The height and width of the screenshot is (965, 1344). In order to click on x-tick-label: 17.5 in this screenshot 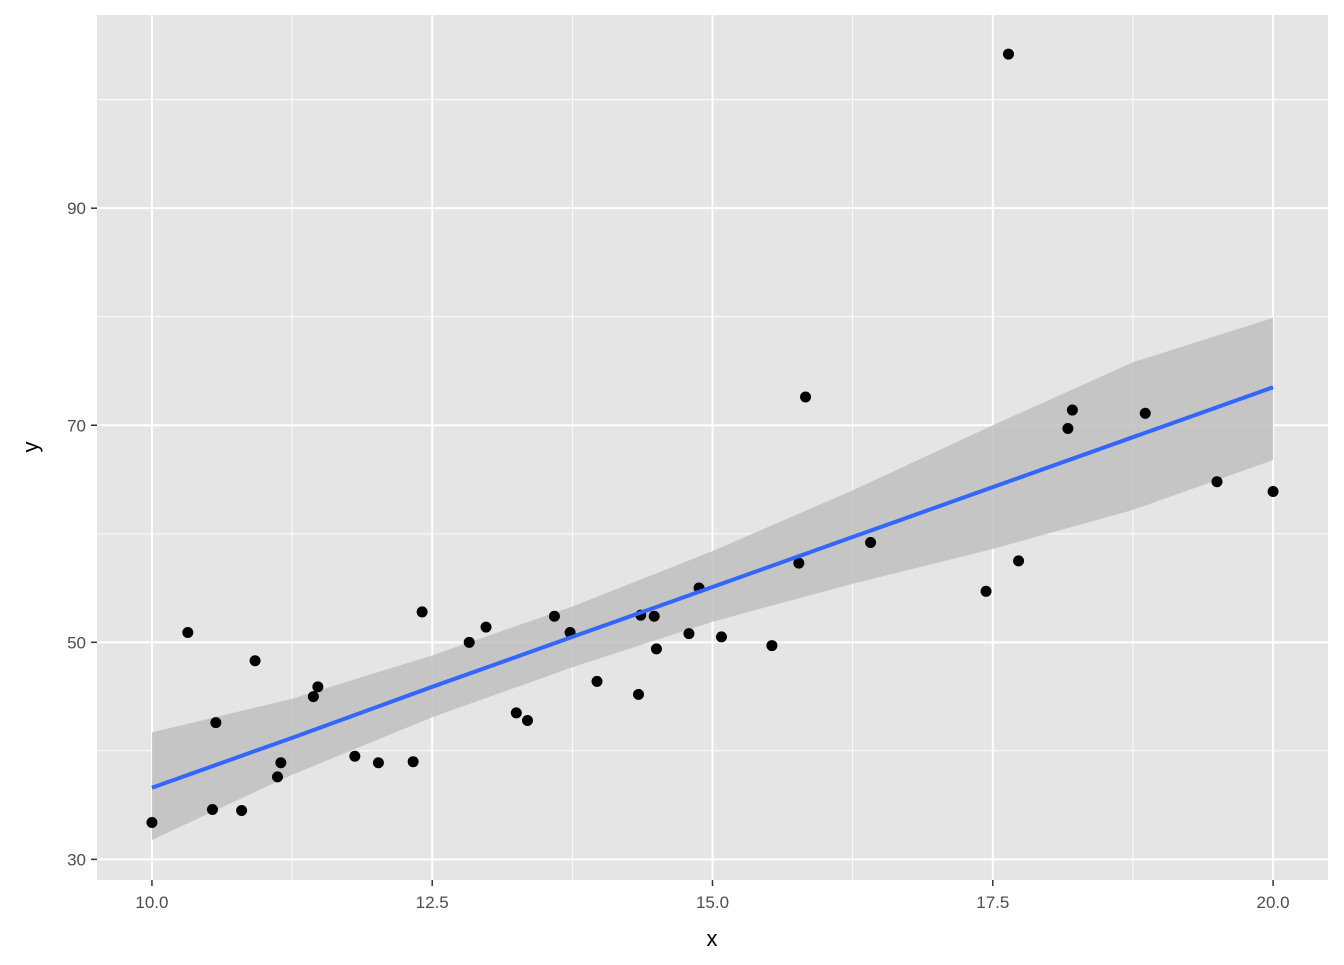, I will do `click(992, 902)`.